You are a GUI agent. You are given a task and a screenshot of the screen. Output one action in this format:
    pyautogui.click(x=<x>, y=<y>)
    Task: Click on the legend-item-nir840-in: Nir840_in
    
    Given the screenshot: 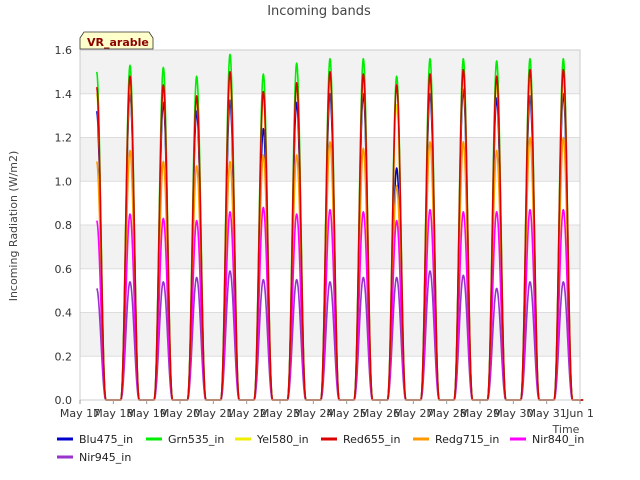 What is the action you would take?
    pyautogui.click(x=547, y=439)
    